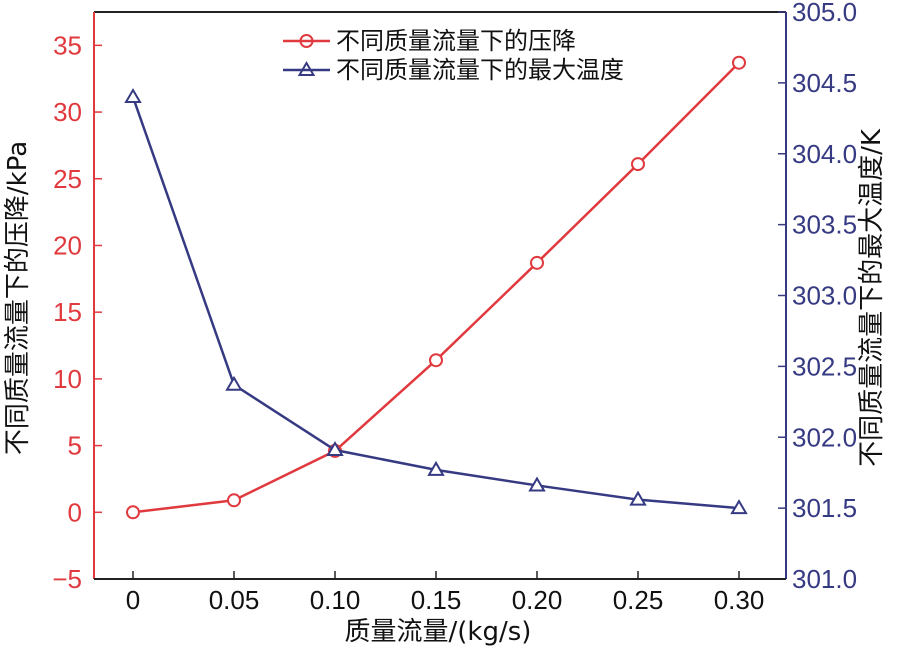 Image resolution: width=901 pixels, height=647 pixels. What do you see at coordinates (638, 600) in the screenshot?
I see `x-tick-label: 0.25` at bounding box center [638, 600].